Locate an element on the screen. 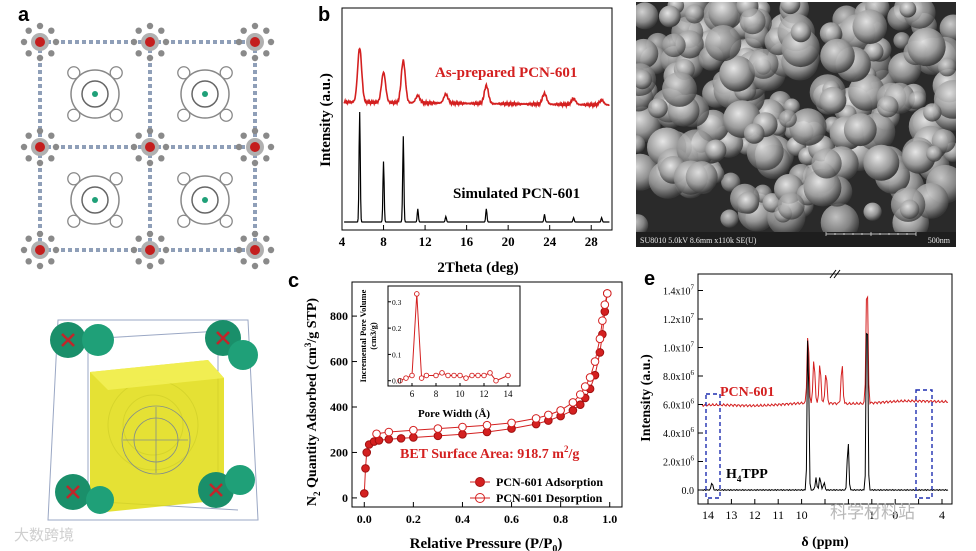 Image resolution: width=976 pixels, height=551 pixels. x-tick-label: 0.8 is located at coordinates (560, 519).